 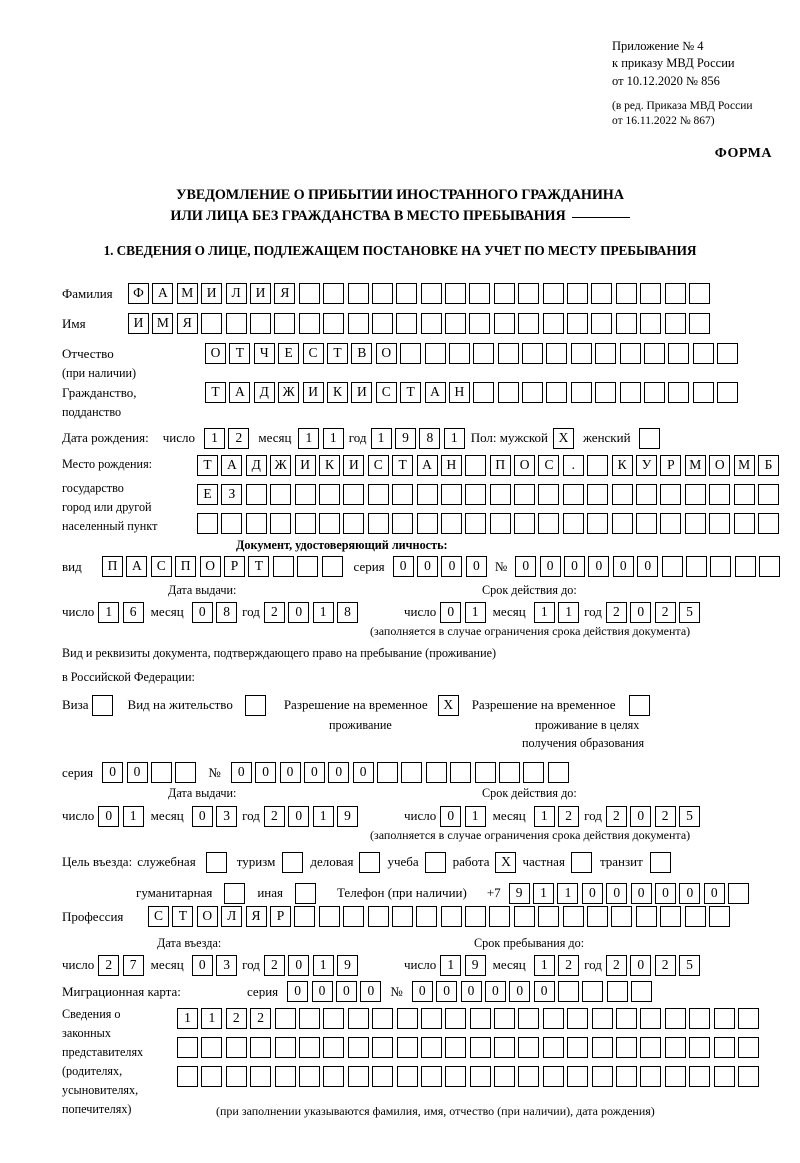 I want to click on purpose-official-checkbox, so click(x=216, y=862).